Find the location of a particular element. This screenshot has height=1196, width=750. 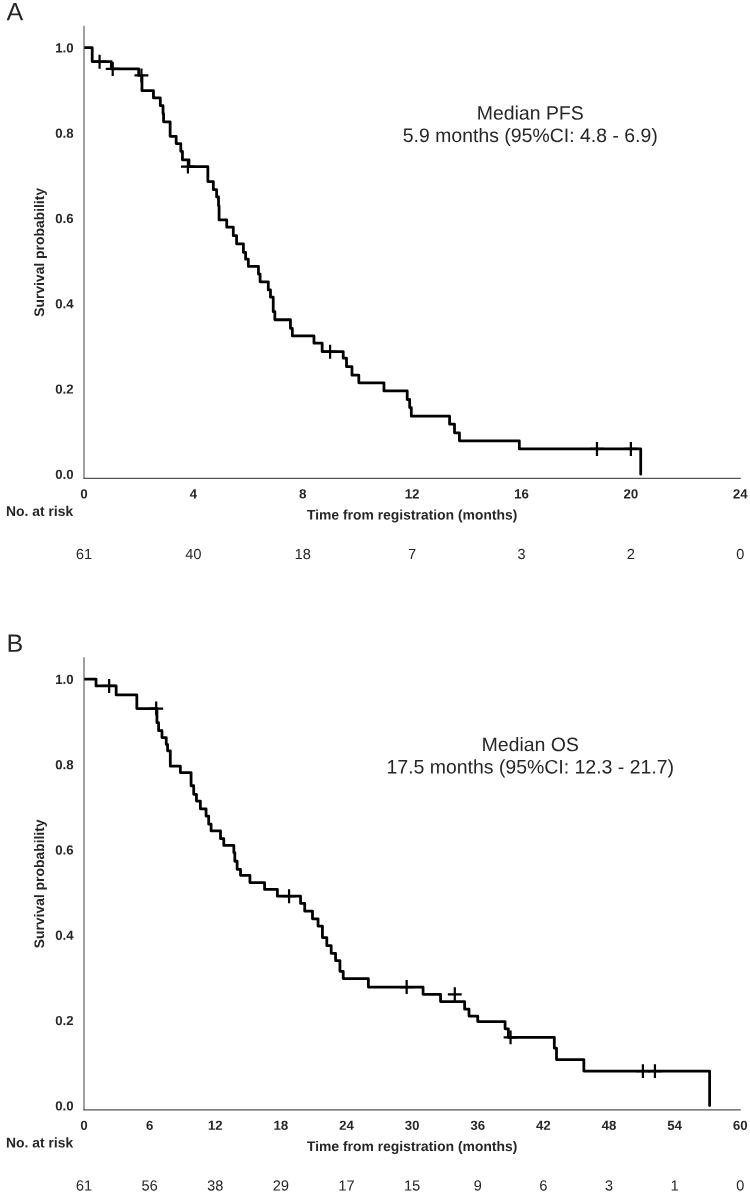

x-tick-label: 42 is located at coordinates (543, 1125).